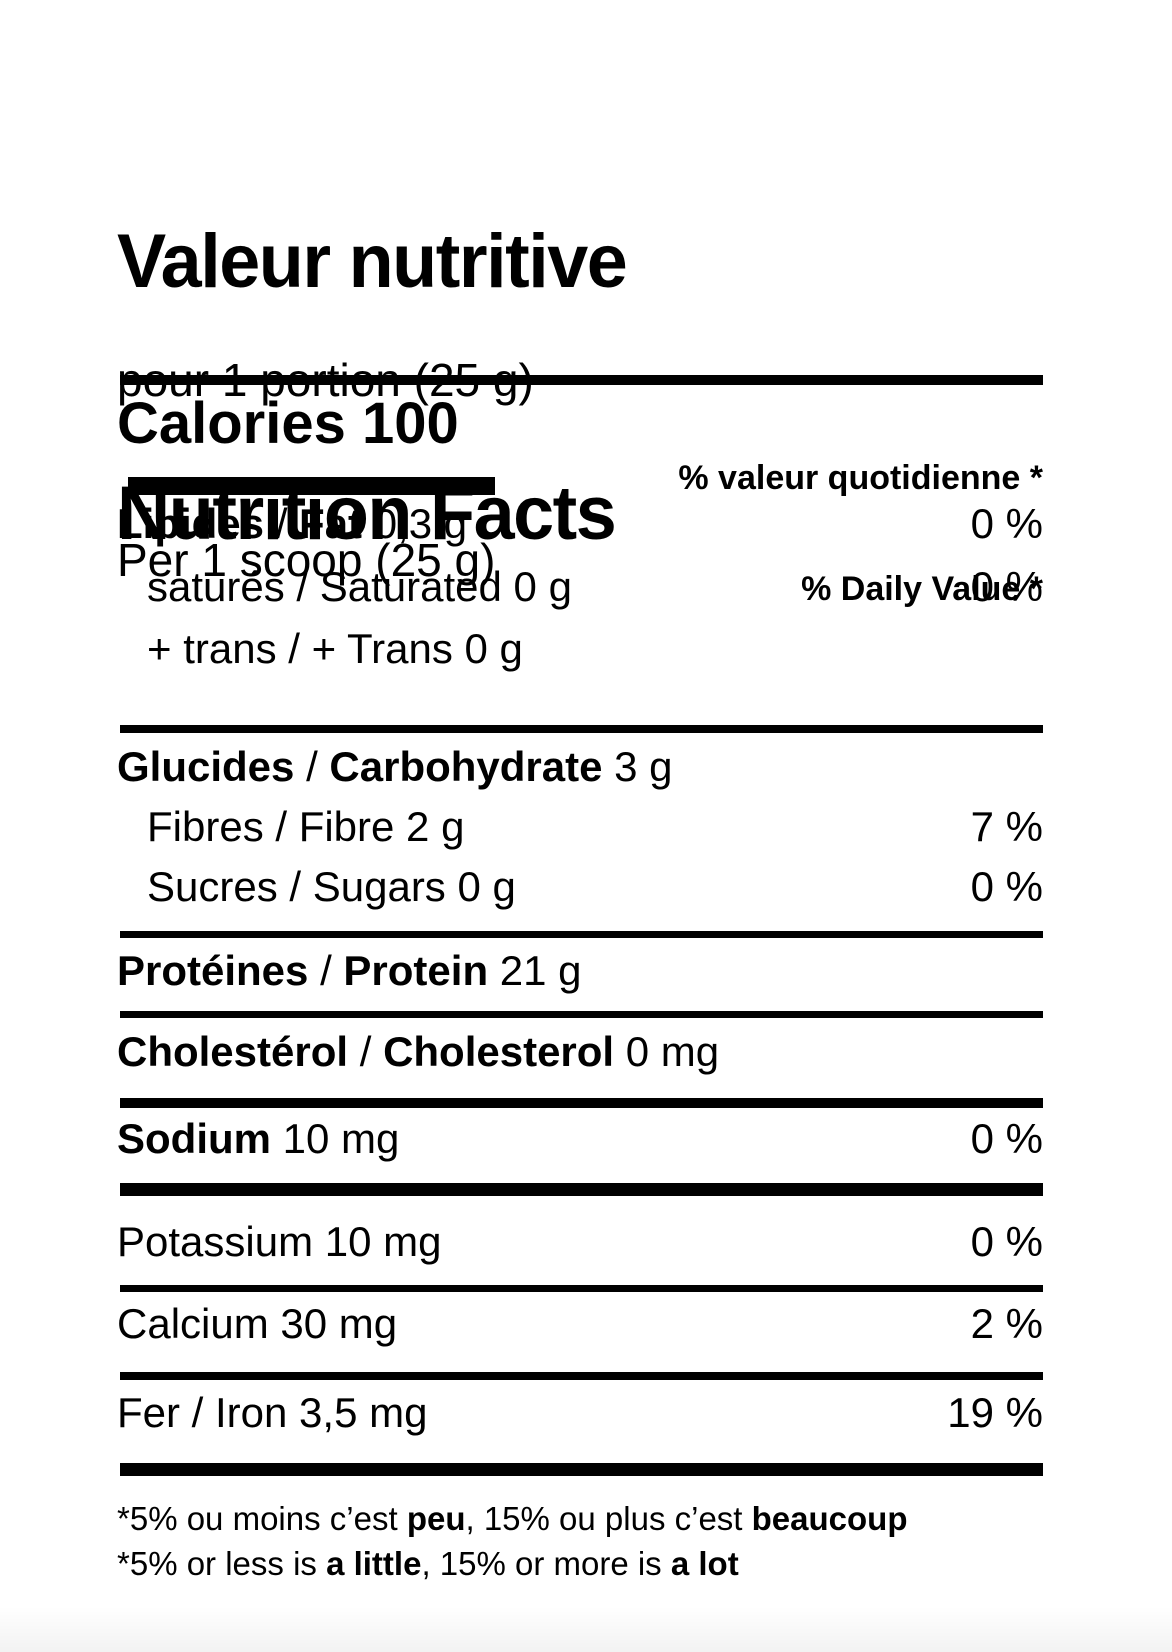  What do you see at coordinates (580, 1242) in the screenshot?
I see `row-potassium: Potassium 10 mg 0 %` at bounding box center [580, 1242].